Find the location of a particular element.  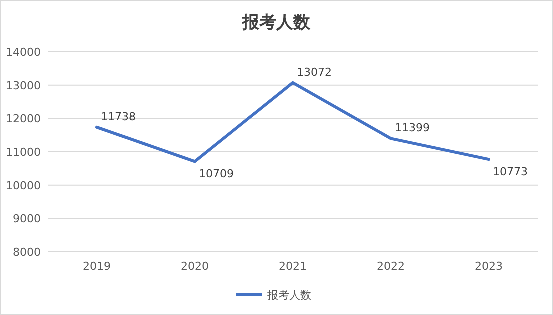

y-tick-label: 13000 is located at coordinates (23, 85).